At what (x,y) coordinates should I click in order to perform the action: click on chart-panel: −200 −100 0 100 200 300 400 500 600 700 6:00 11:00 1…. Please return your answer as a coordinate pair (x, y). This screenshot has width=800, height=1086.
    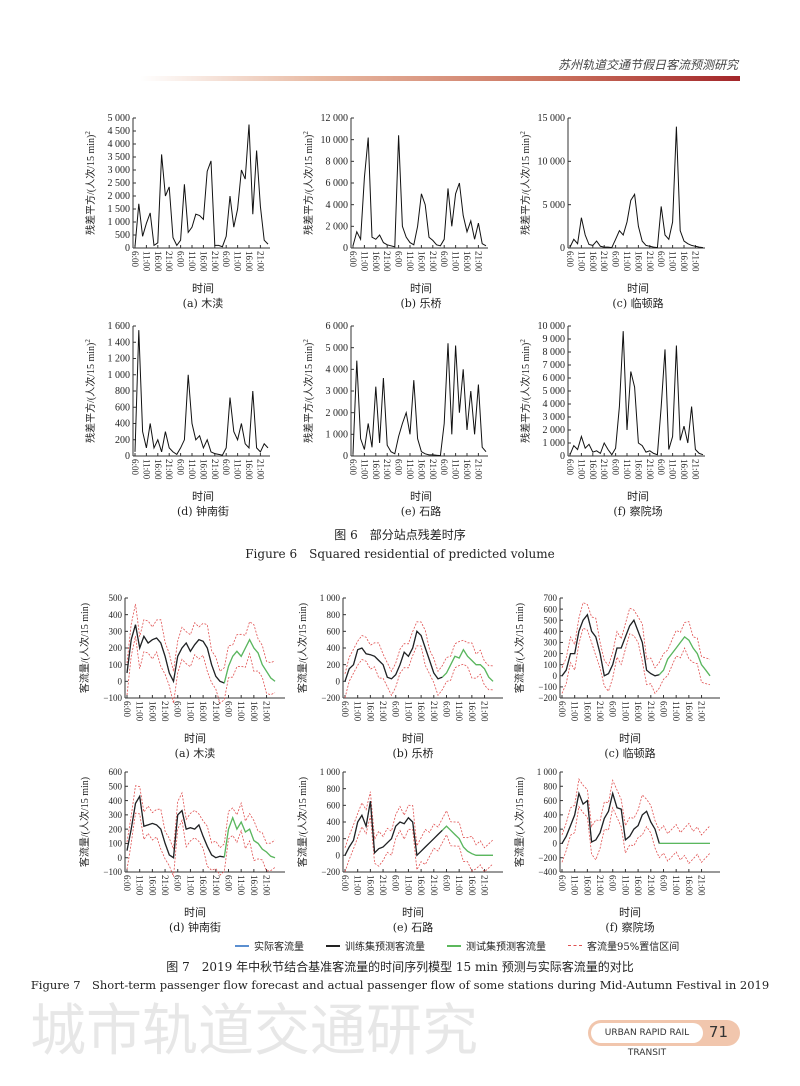
    Looking at the image, I should click on (619, 677).